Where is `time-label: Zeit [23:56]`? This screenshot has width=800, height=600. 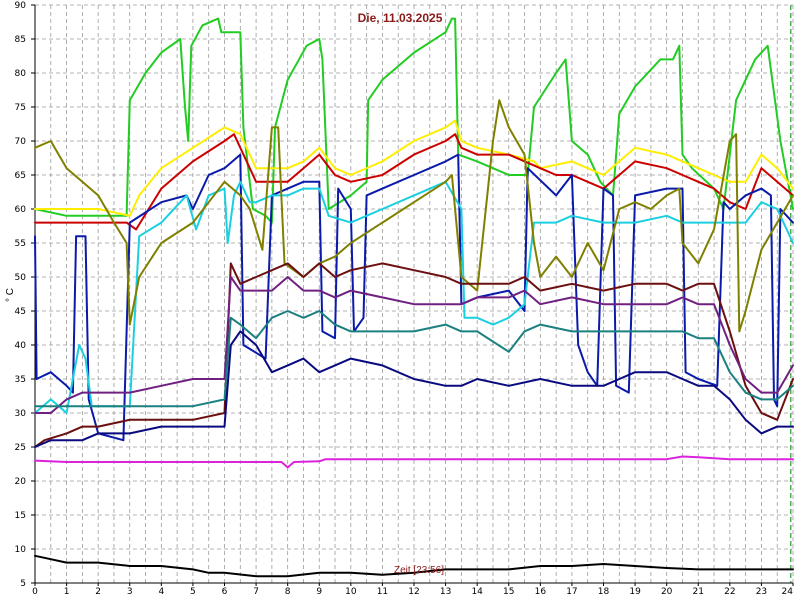
time-label: Zeit [23:56] is located at coordinates (419, 570).